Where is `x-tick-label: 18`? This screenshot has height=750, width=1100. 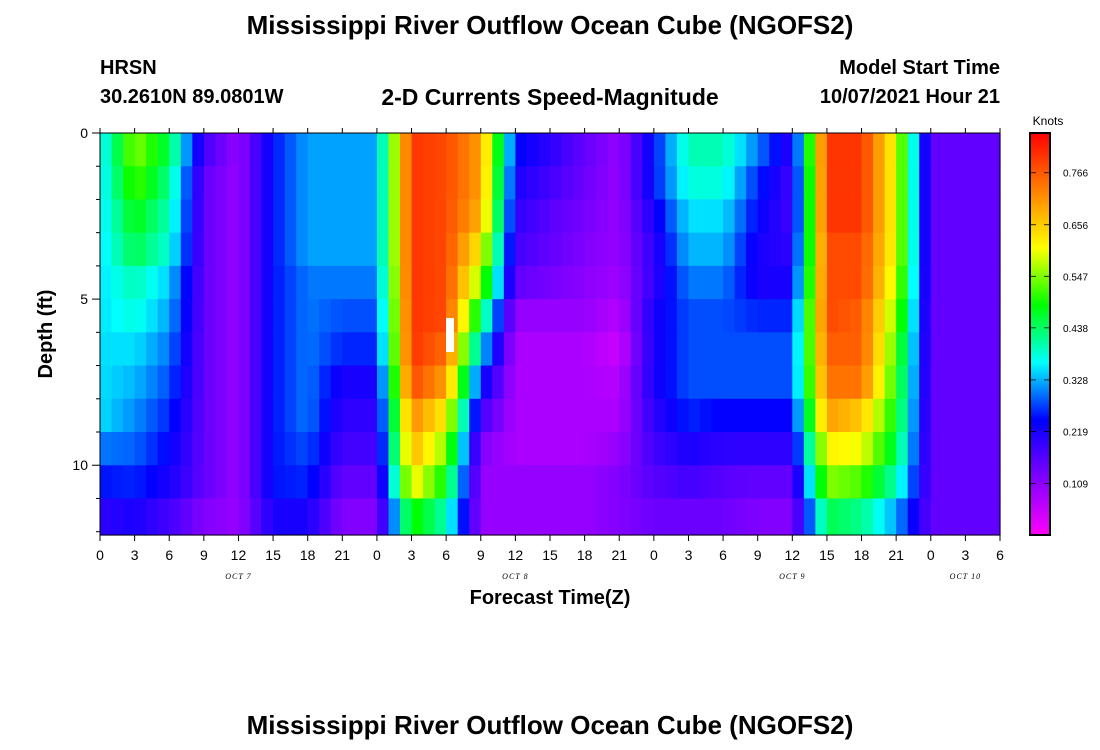 x-tick-label: 18 is located at coordinates (585, 555).